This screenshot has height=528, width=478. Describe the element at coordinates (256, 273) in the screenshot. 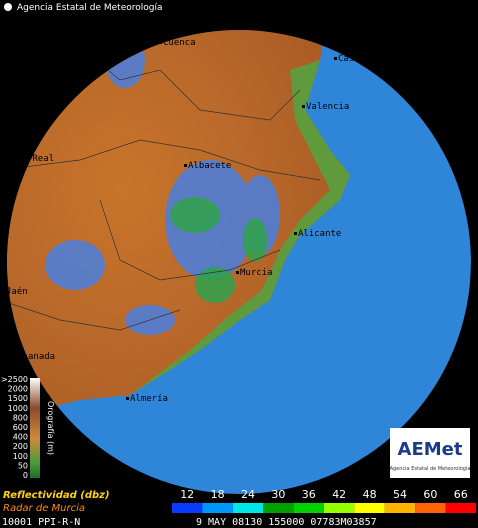

I see `city-label: Murcia` at that location.